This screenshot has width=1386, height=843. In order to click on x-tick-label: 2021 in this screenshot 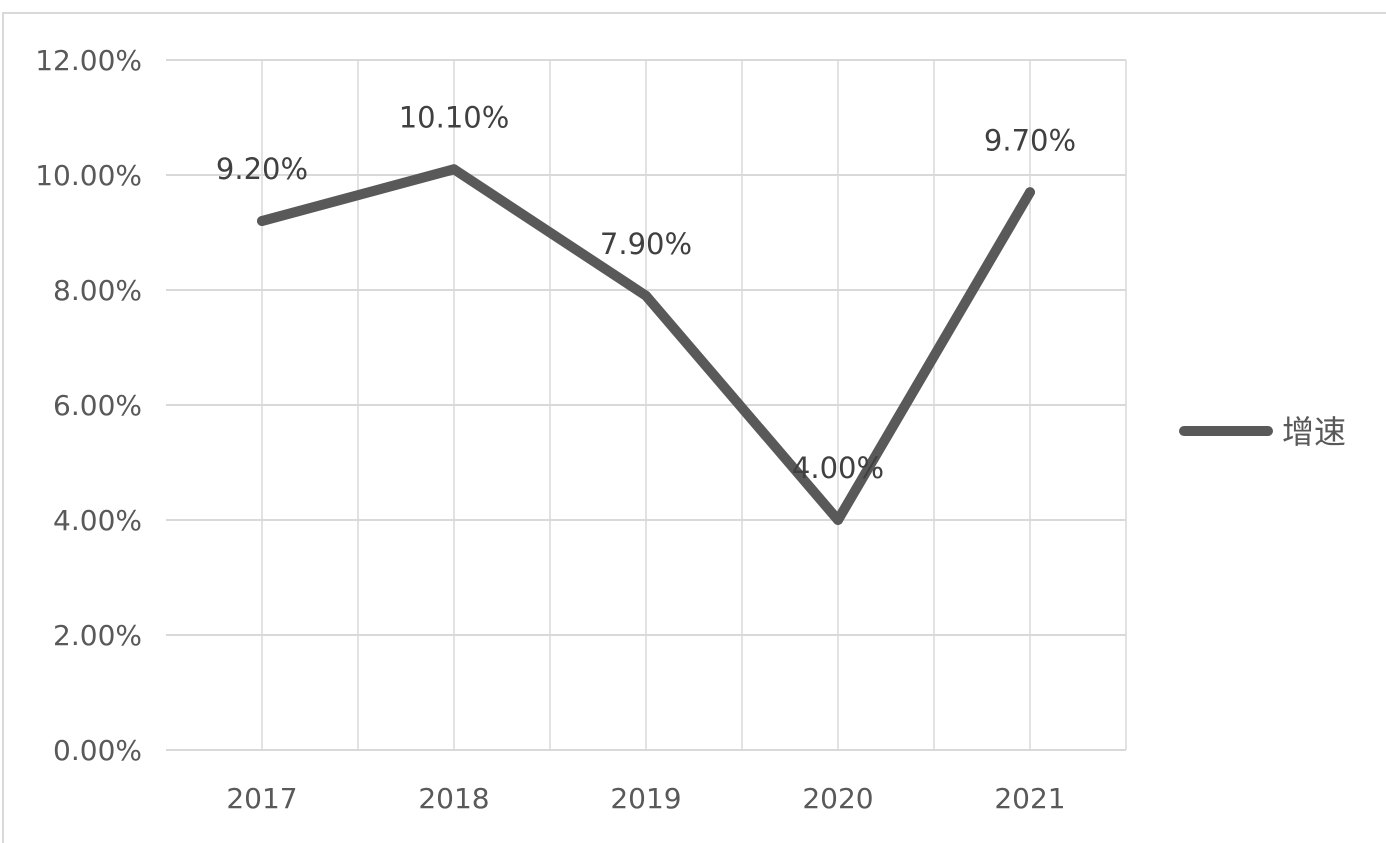, I will do `click(1029, 798)`.